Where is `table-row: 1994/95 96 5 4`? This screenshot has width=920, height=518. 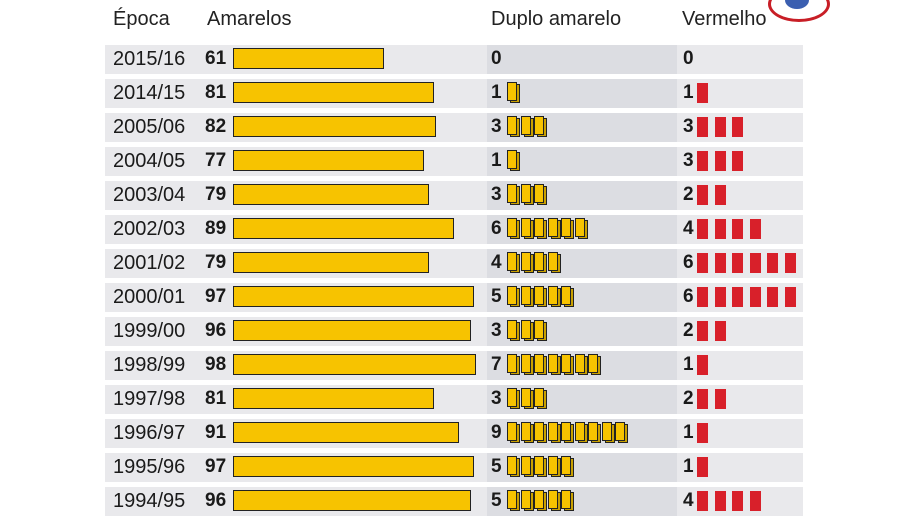
table-row: 1994/95 96 5 4 is located at coordinates (455, 501).